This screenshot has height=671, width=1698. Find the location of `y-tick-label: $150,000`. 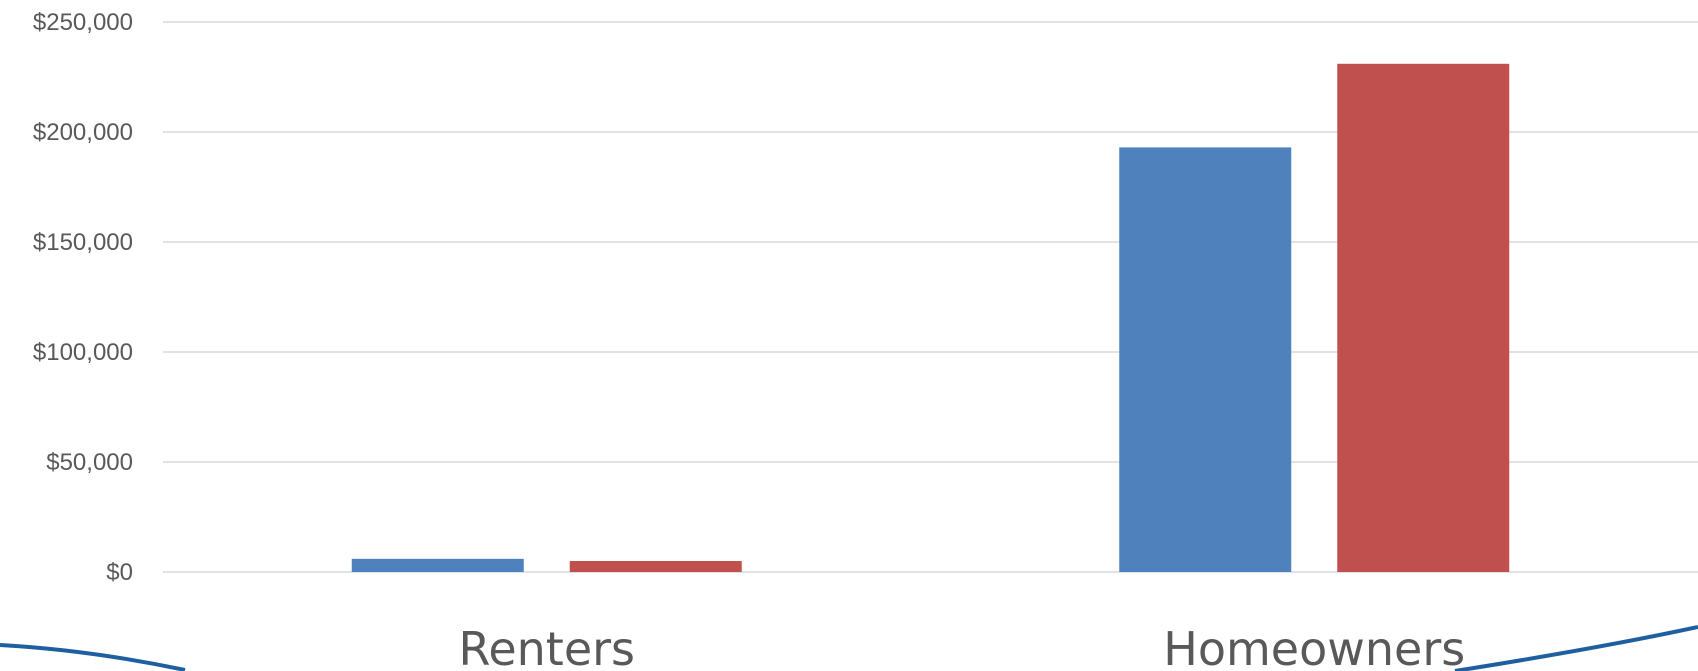

y-tick-label: $150,000 is located at coordinates (83, 242).